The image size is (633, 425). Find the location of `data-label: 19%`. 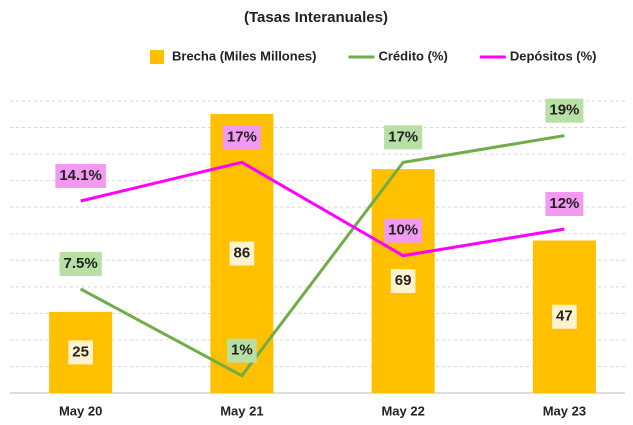

data-label: 19% is located at coordinates (564, 110).